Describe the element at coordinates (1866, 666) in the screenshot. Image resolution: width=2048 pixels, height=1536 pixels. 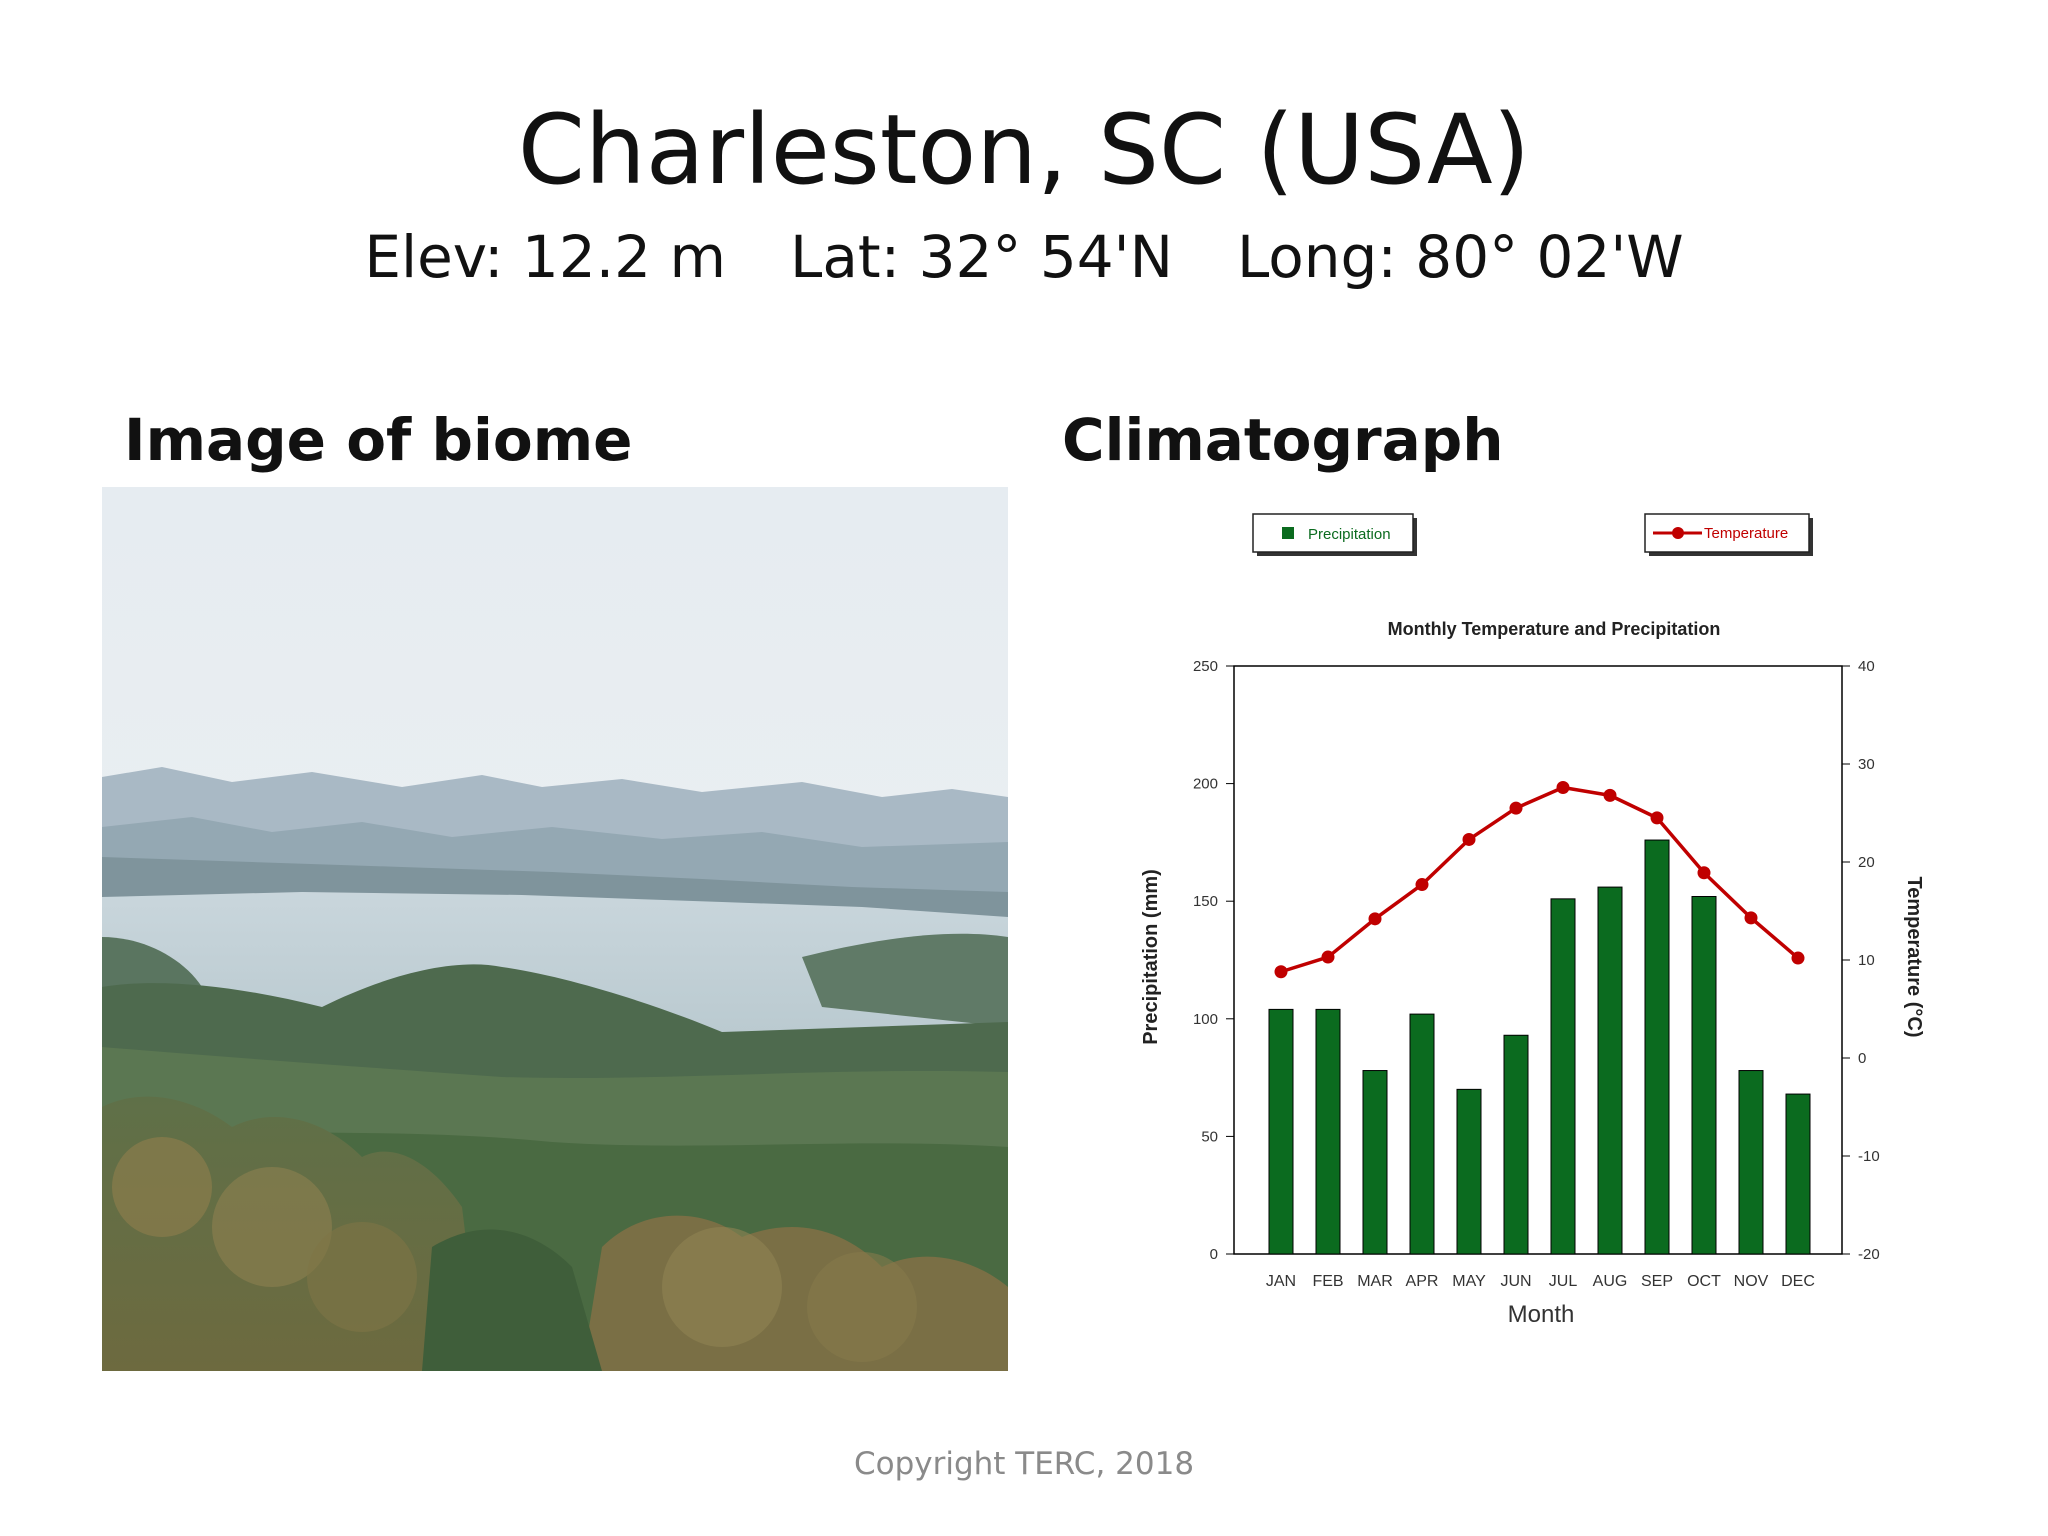
I see `y2-tick-label: 40` at that location.